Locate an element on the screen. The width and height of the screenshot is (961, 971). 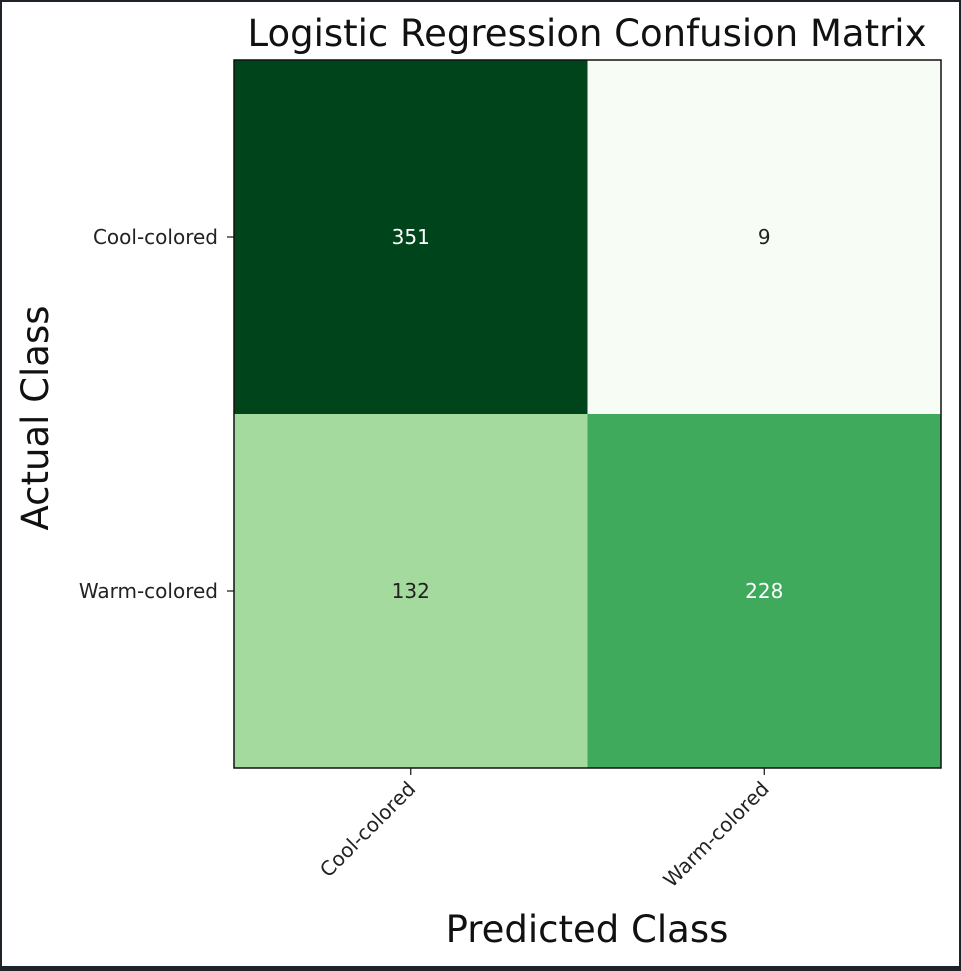
matrix-value-label: 228 is located at coordinates (764, 591).